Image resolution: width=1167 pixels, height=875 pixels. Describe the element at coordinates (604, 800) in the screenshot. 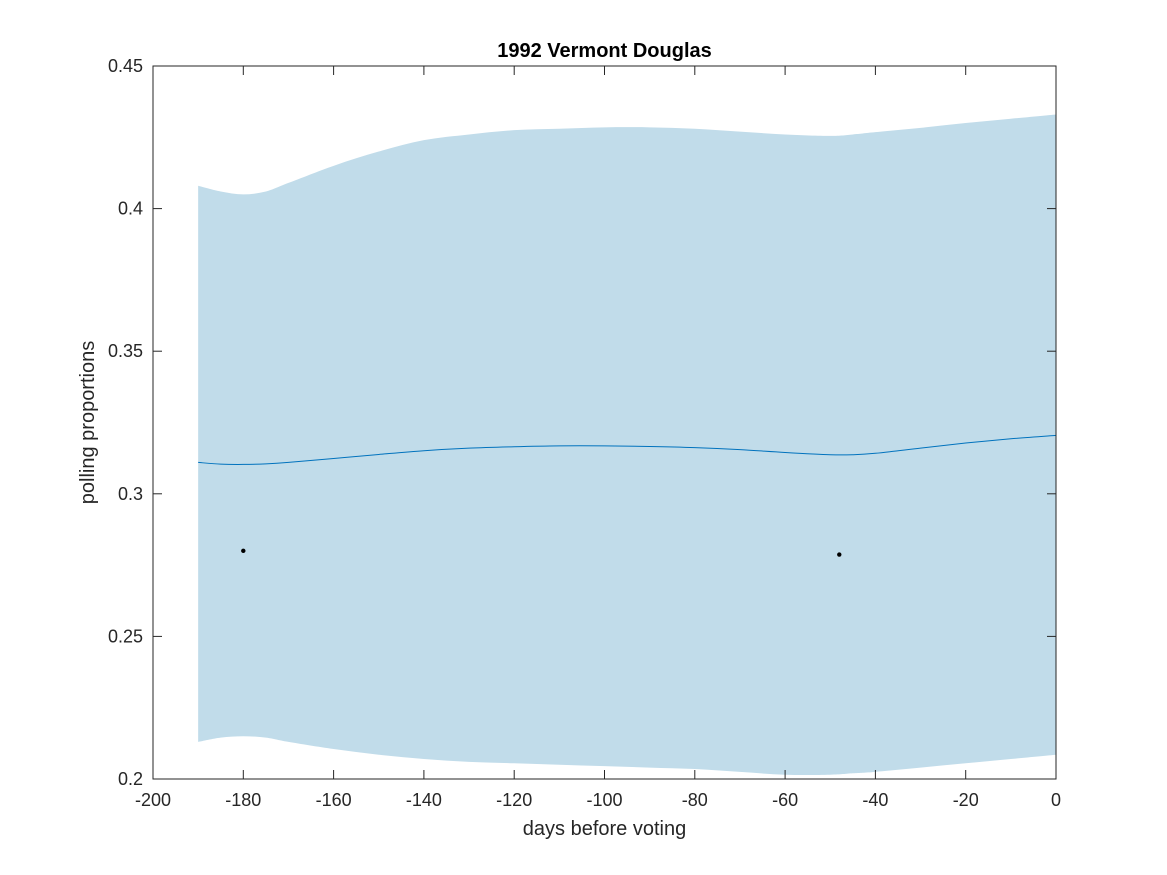

I see `x-tick-label: -100` at that location.